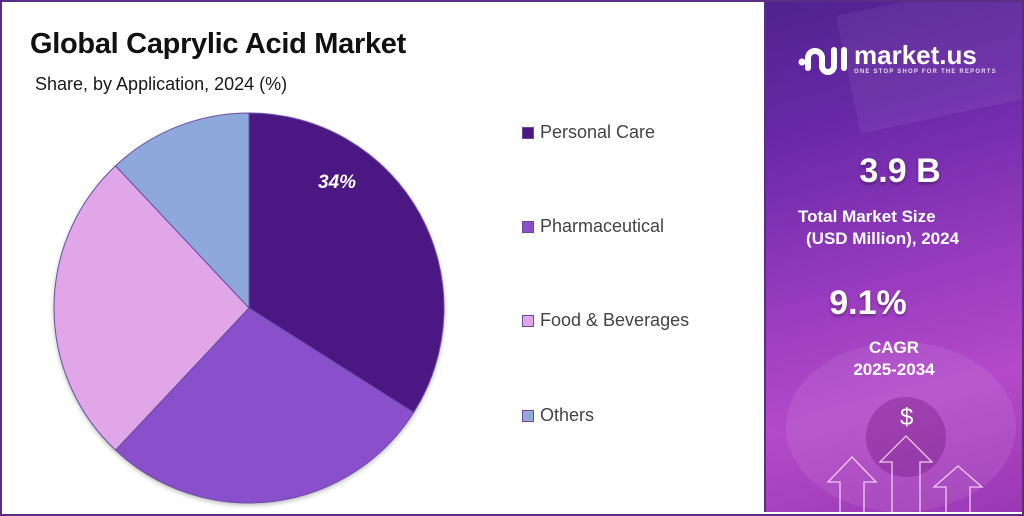 The image size is (1024, 516). I want to click on dollar-icon: $, so click(907, 417).